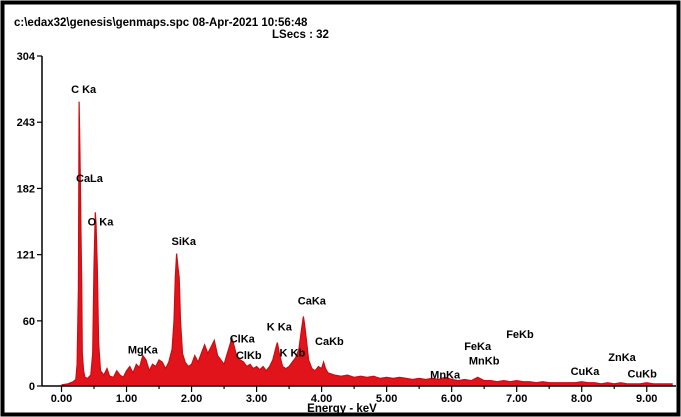  Describe the element at coordinates (243, 340) in the screenshot. I see `peak-label: ClKa` at that location.